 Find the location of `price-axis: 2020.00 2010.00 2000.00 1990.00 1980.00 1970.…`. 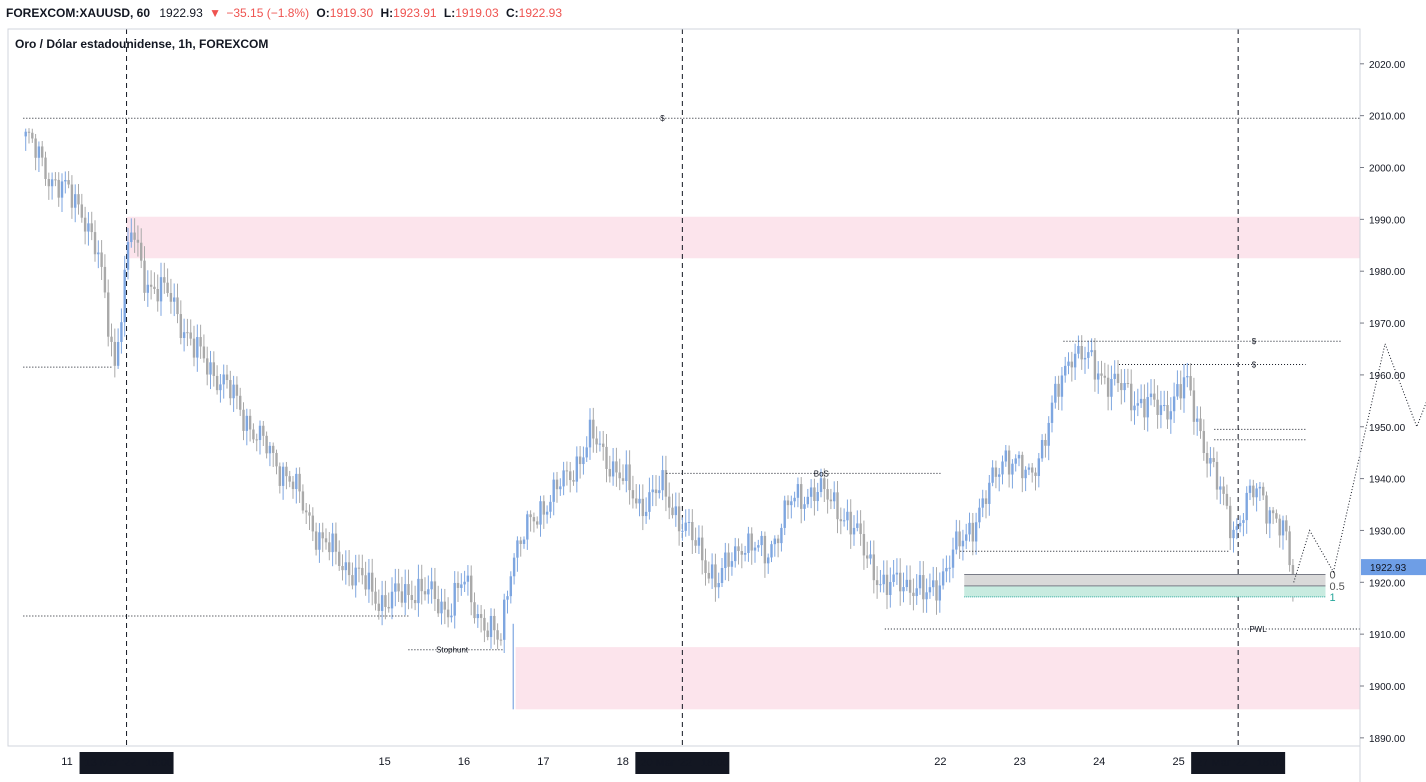

price-axis: 2020.00 2010.00 2000.00 1990.00 1980.00 1970.… is located at coordinates (1393, 402).